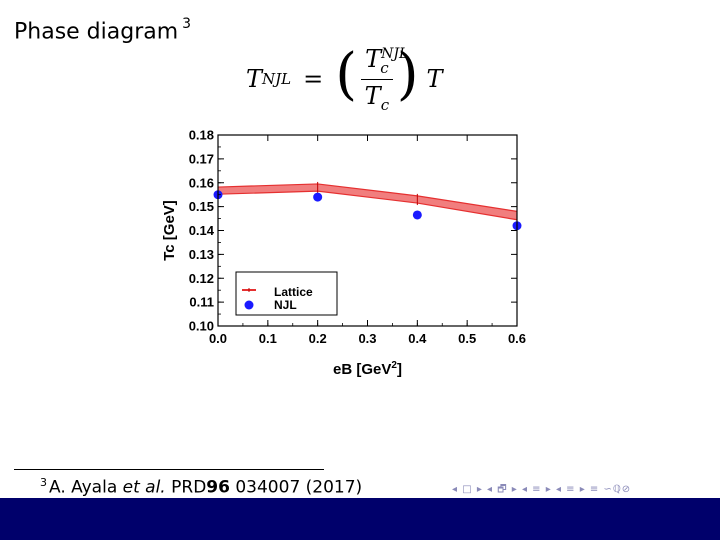  What do you see at coordinates (96, 32) in the screenshot?
I see `slide-title-text: Phase diagram` at bounding box center [96, 32].